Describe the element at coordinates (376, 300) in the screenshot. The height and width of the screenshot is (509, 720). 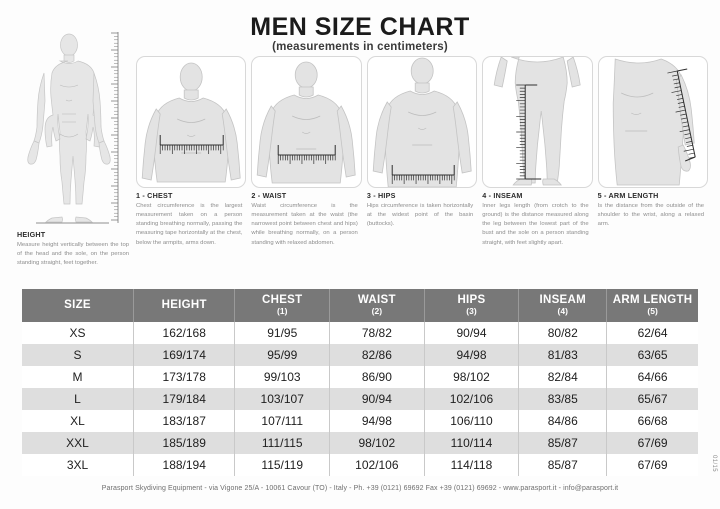
I see `column-header-label: WAIST` at that location.